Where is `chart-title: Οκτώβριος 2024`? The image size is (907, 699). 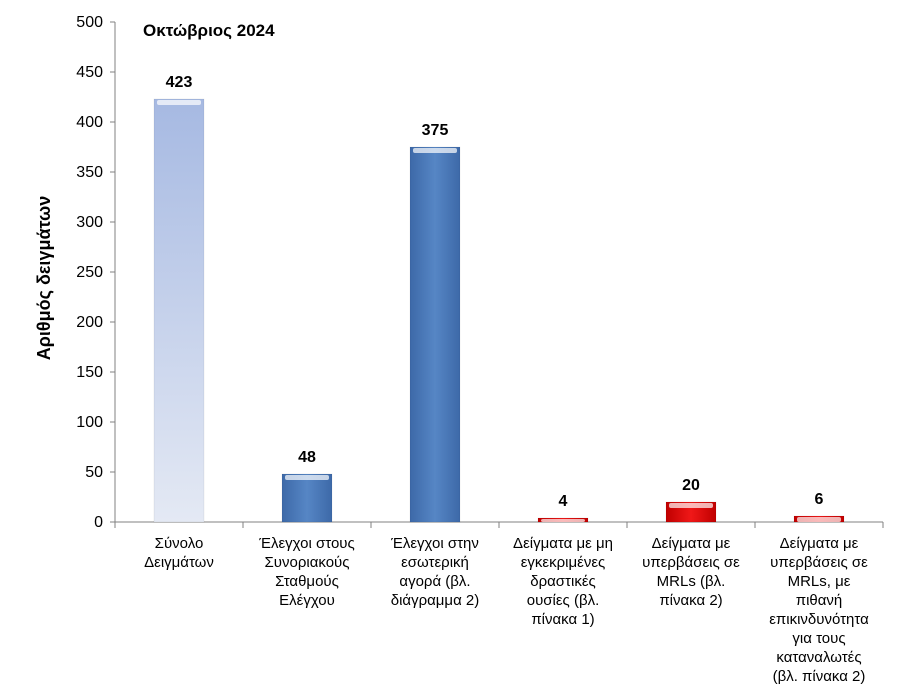 chart-title: Οκτώβριος 2024 is located at coordinates (209, 30).